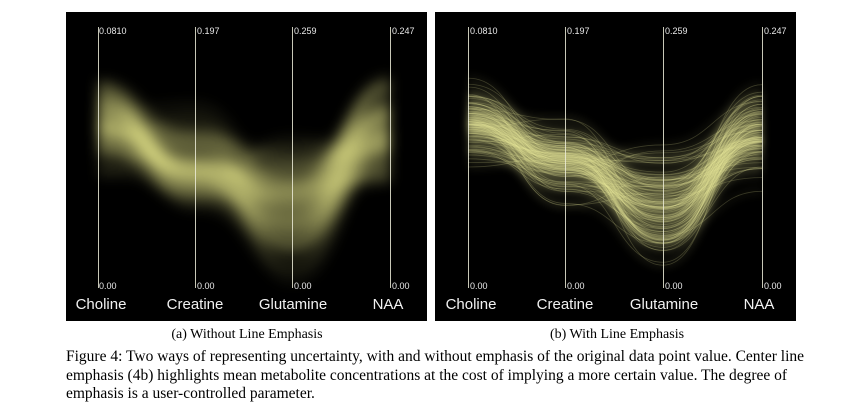 This screenshot has height=415, width=861. Describe the element at coordinates (293, 304) in the screenshot. I see `axis-name-glutamine: Glutamine` at that location.